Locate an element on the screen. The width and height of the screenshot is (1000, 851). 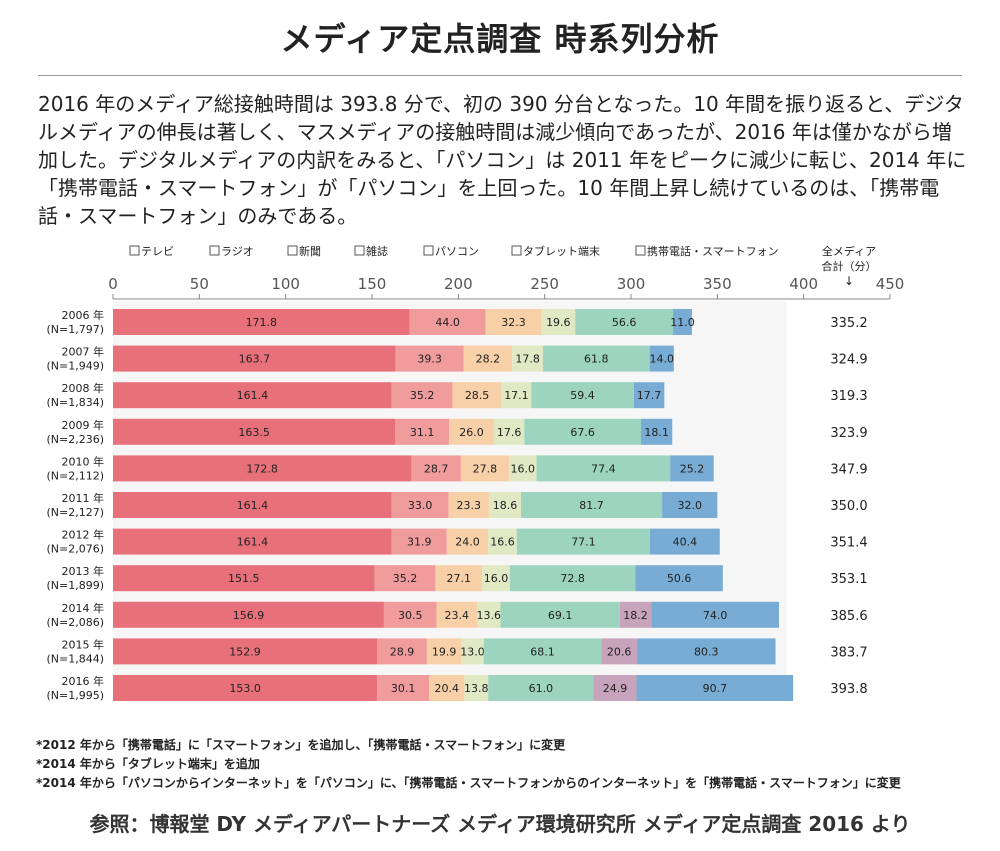
data-label: 27.8 is located at coordinates (485, 468).